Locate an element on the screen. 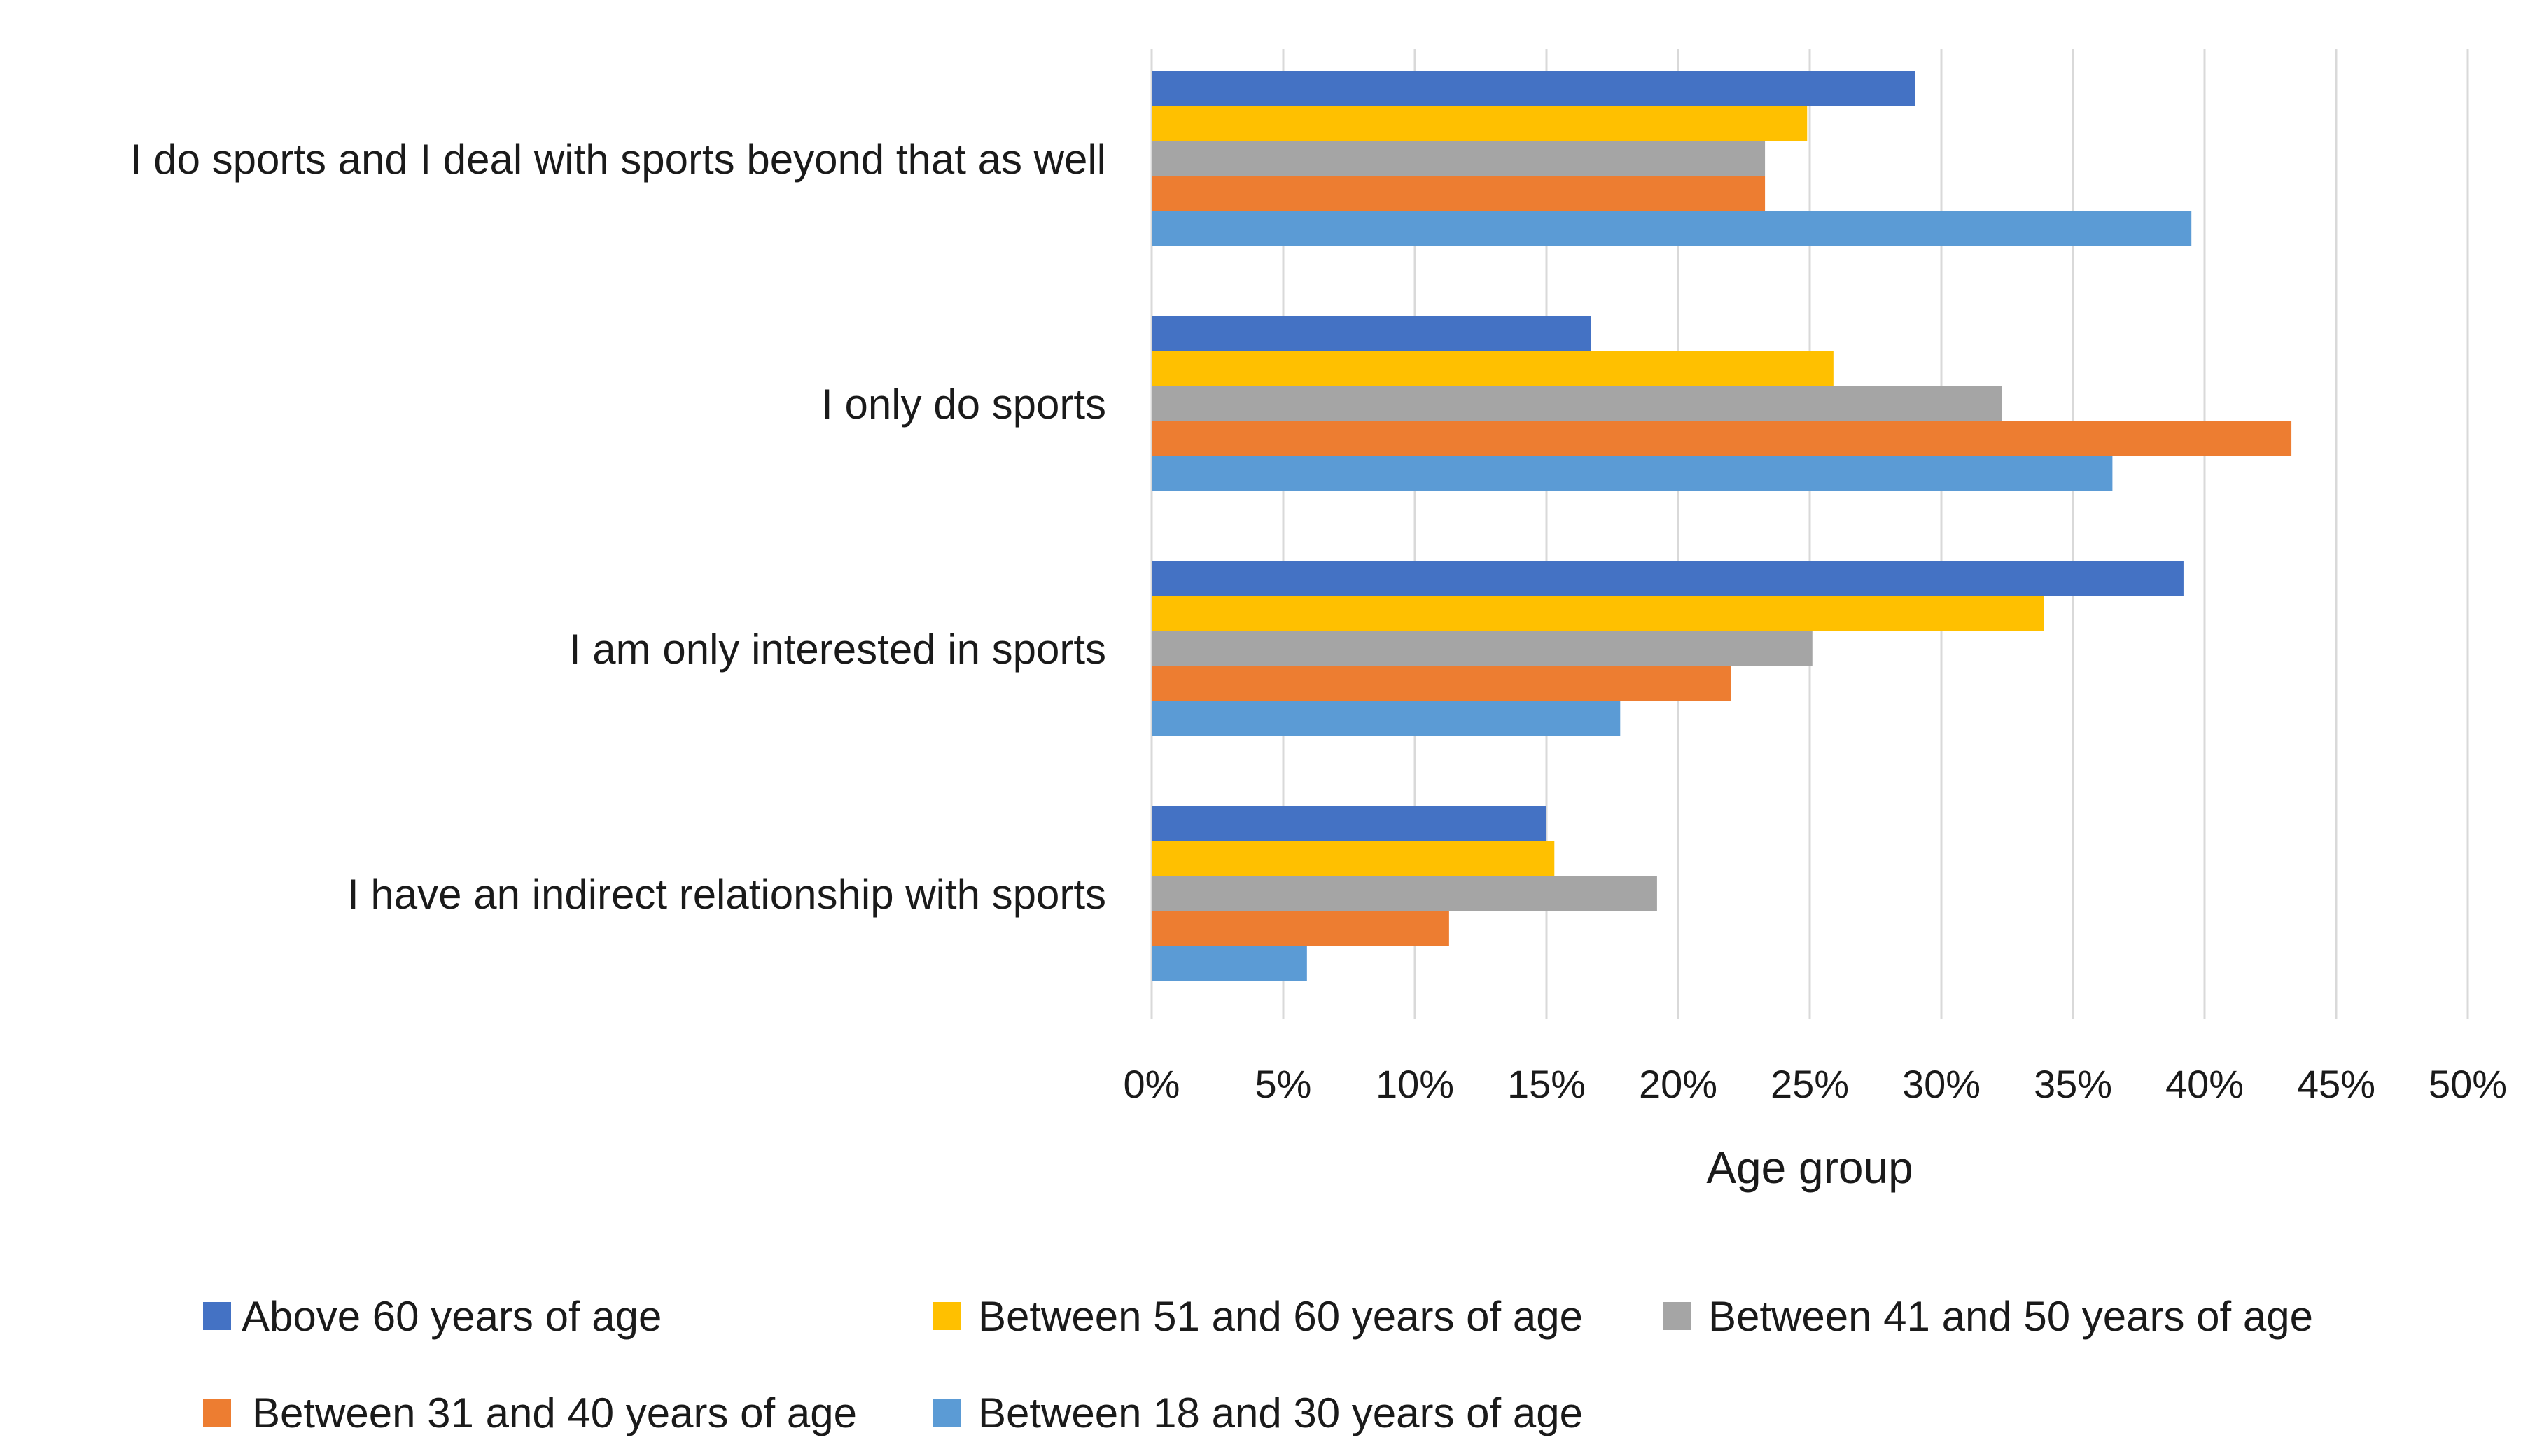 The height and width of the screenshot is (1456, 2528). legend-item: Between 41 and 50 years of age is located at coordinates (1988, 1316).